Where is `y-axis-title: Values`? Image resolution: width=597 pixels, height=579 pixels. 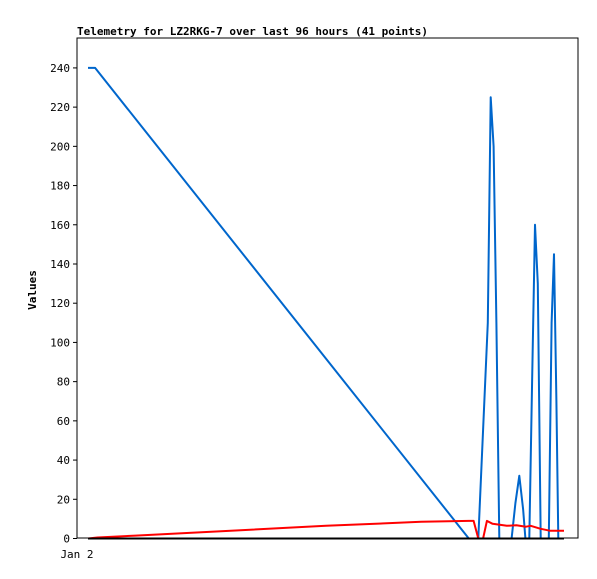
y-axis-title: Values is located at coordinates (32, 290).